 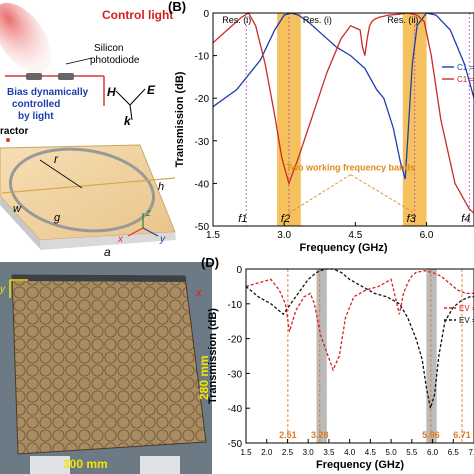 I want to click on w-label: w, so click(x=17, y=209).